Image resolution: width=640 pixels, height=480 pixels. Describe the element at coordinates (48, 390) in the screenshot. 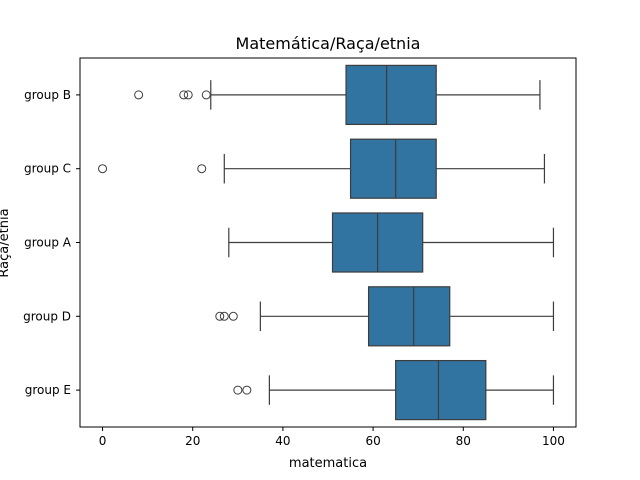

I see `y-tick-label: group E` at that location.